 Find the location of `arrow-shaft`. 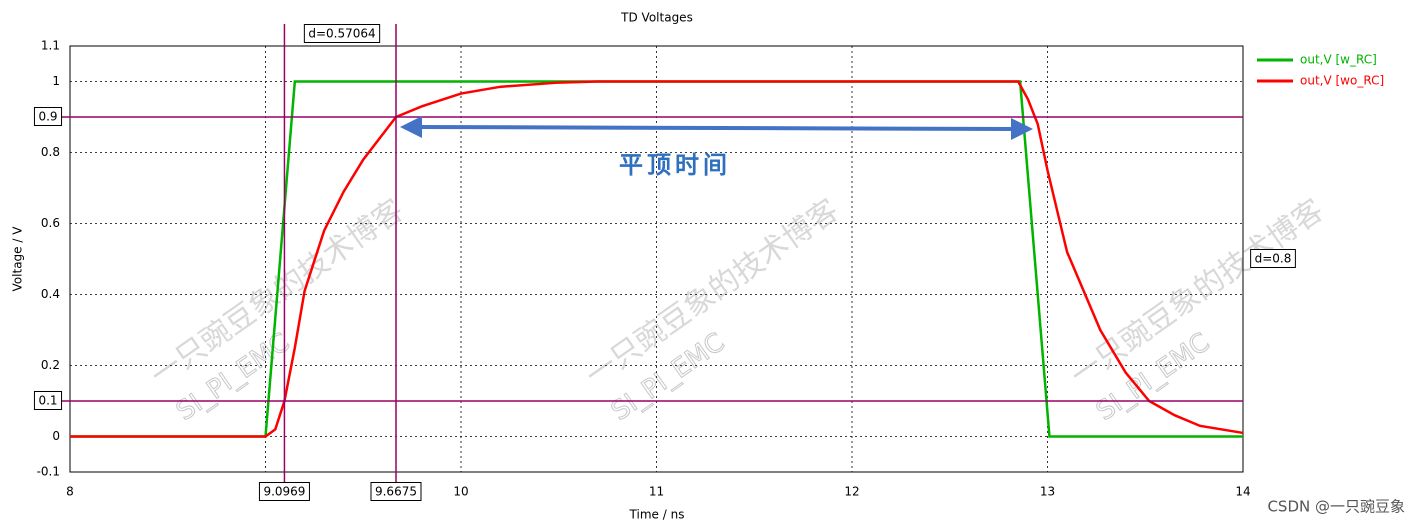

arrow-shaft is located at coordinates (716, 128).